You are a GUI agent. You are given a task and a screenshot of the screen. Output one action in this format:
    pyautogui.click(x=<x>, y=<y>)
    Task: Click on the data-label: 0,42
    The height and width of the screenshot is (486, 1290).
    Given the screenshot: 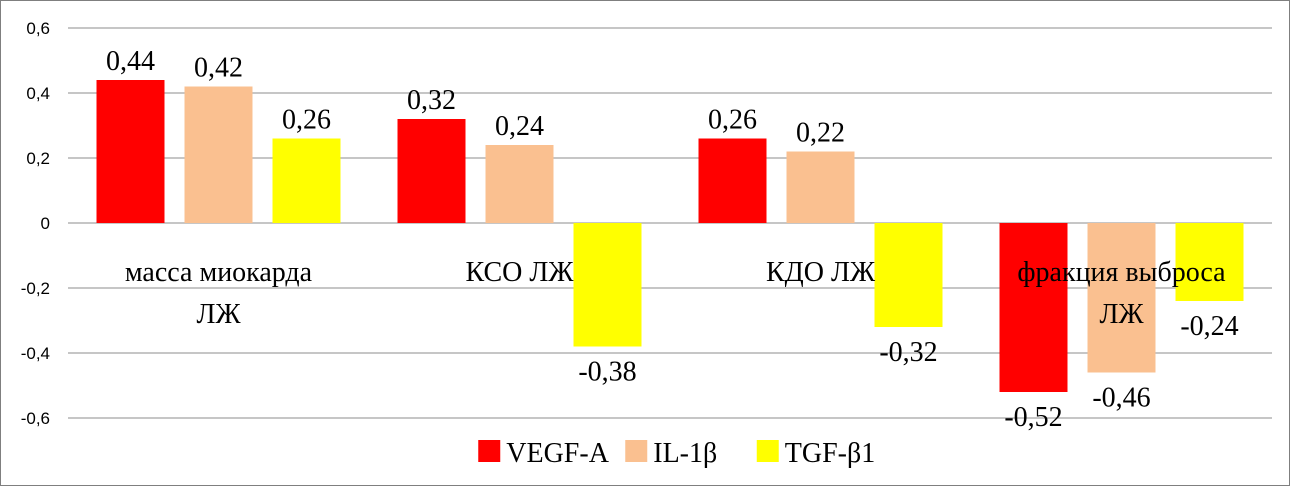 What is the action you would take?
    pyautogui.click(x=218, y=68)
    